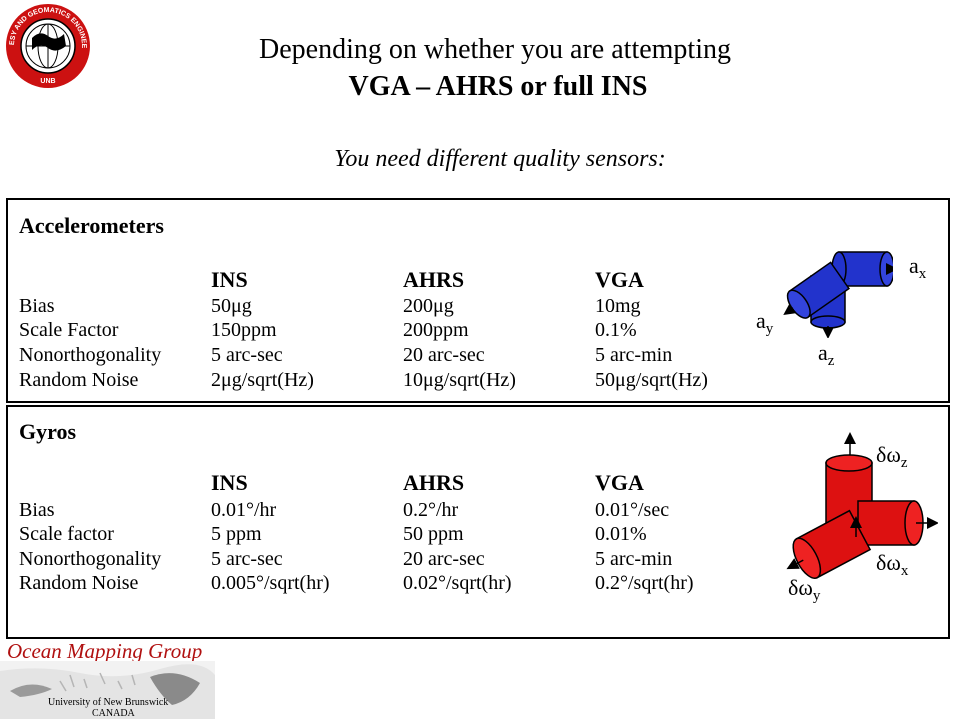 This screenshot has width=960, height=720. I want to click on gyros-row-ahrs-value: 0.2°/hr, so click(431, 510).